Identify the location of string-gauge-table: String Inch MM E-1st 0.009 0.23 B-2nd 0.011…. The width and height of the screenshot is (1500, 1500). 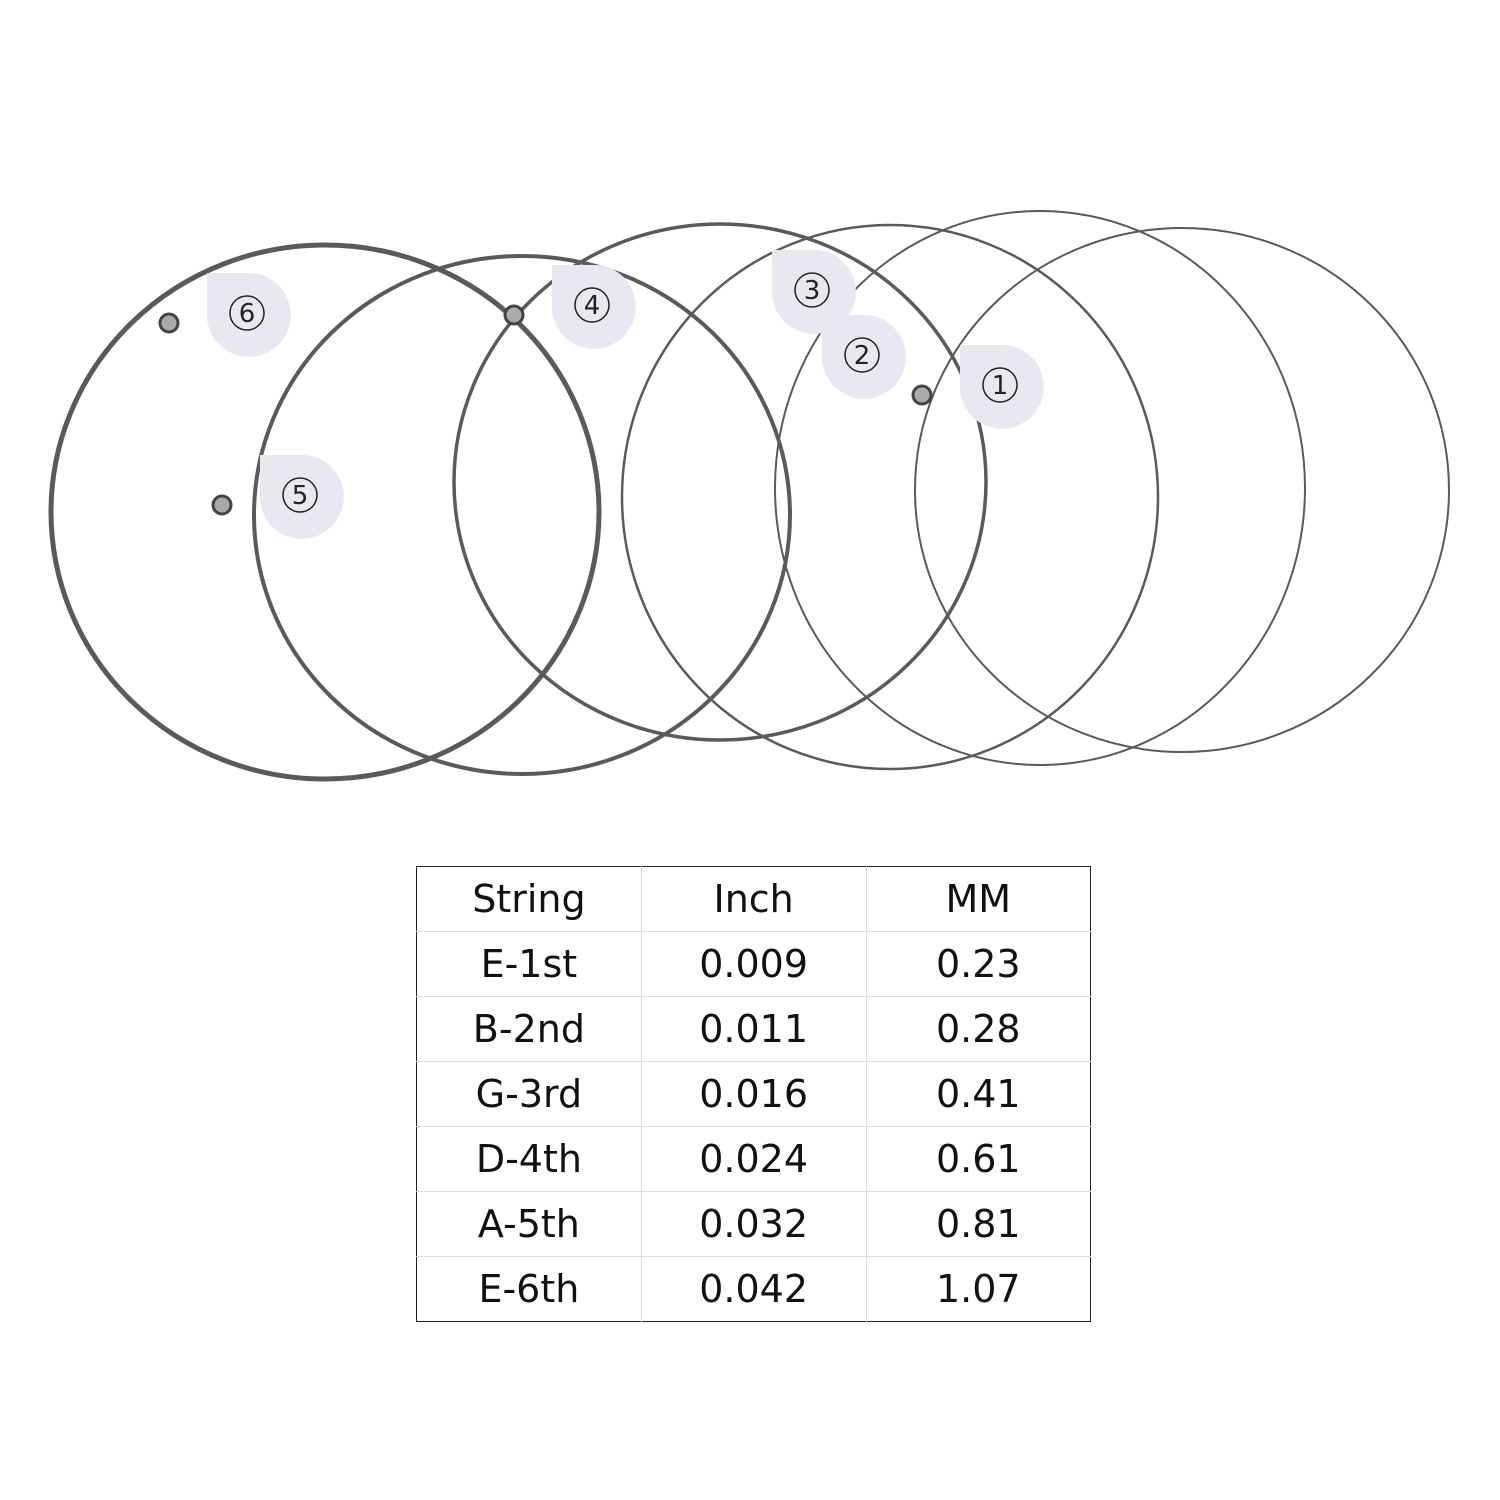
(753, 1094).